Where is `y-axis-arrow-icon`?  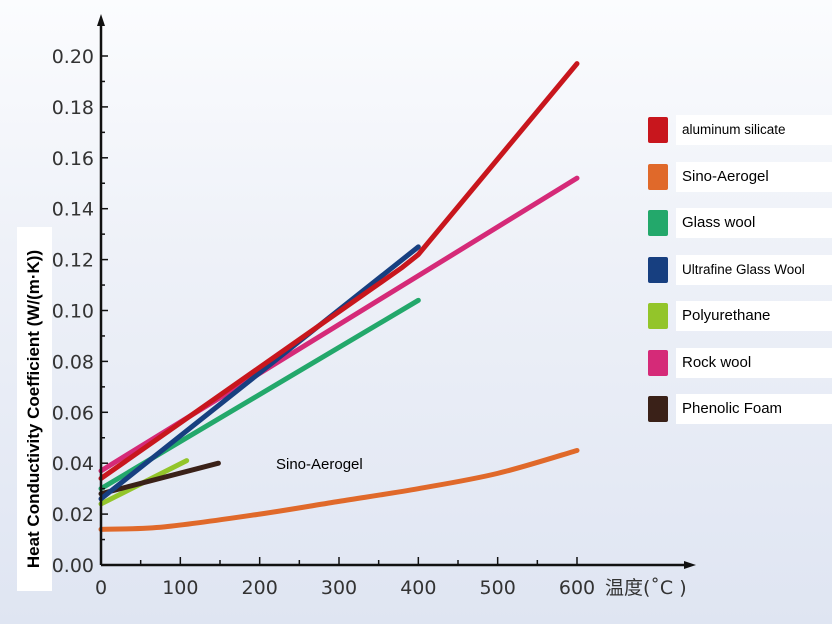 y-axis-arrow-icon is located at coordinates (101, 20).